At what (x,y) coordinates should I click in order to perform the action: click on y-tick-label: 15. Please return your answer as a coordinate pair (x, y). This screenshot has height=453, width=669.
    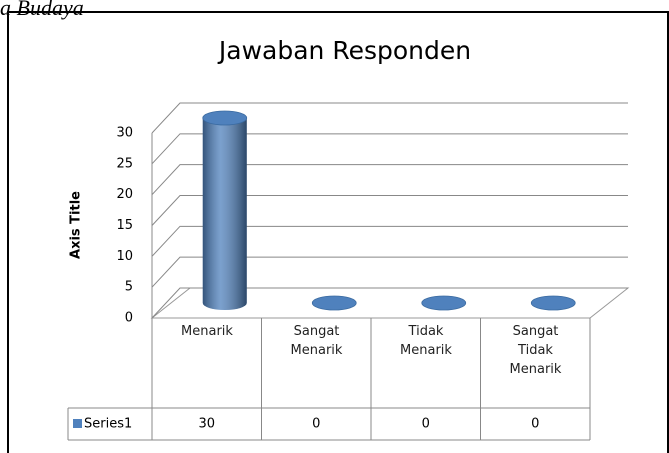
    Looking at the image, I should click on (124, 225).